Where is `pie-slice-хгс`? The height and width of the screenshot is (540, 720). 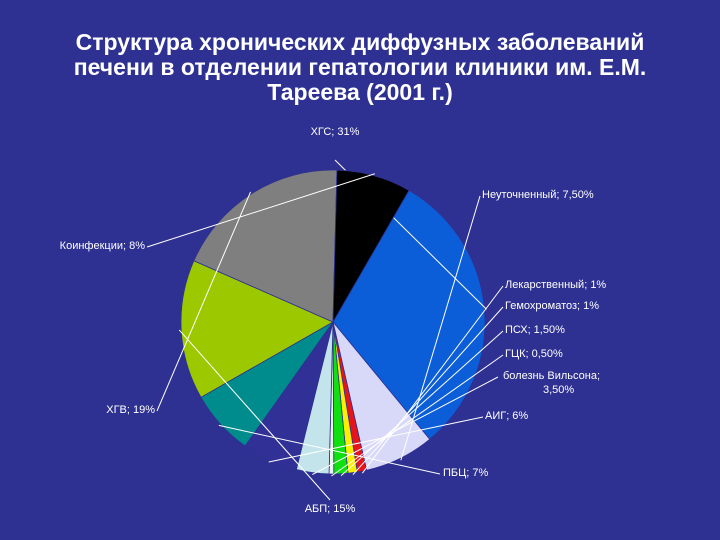 pie-slice-хгс is located at coordinates (409, 314).